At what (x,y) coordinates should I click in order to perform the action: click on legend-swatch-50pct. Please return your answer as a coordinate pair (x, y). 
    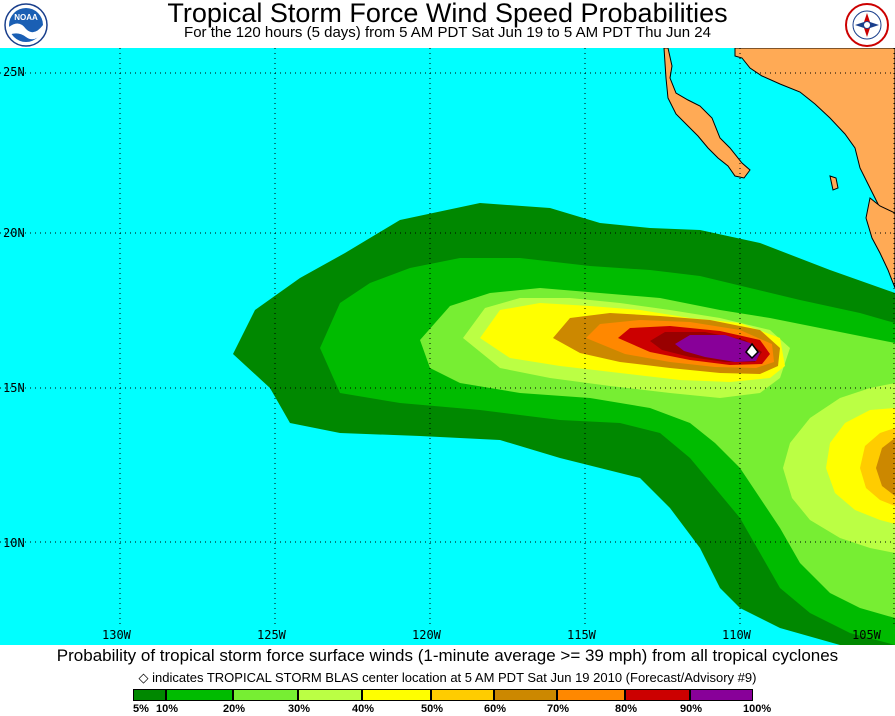
    Looking at the image, I should click on (462, 695).